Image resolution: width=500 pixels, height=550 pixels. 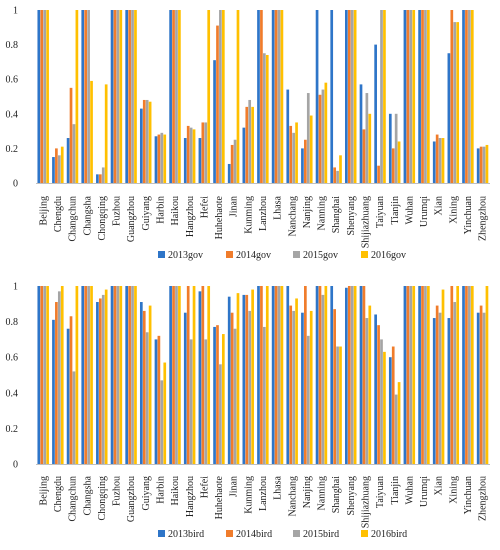 I want to click on y-tick-label: 0.6, so click(x=12, y=358).